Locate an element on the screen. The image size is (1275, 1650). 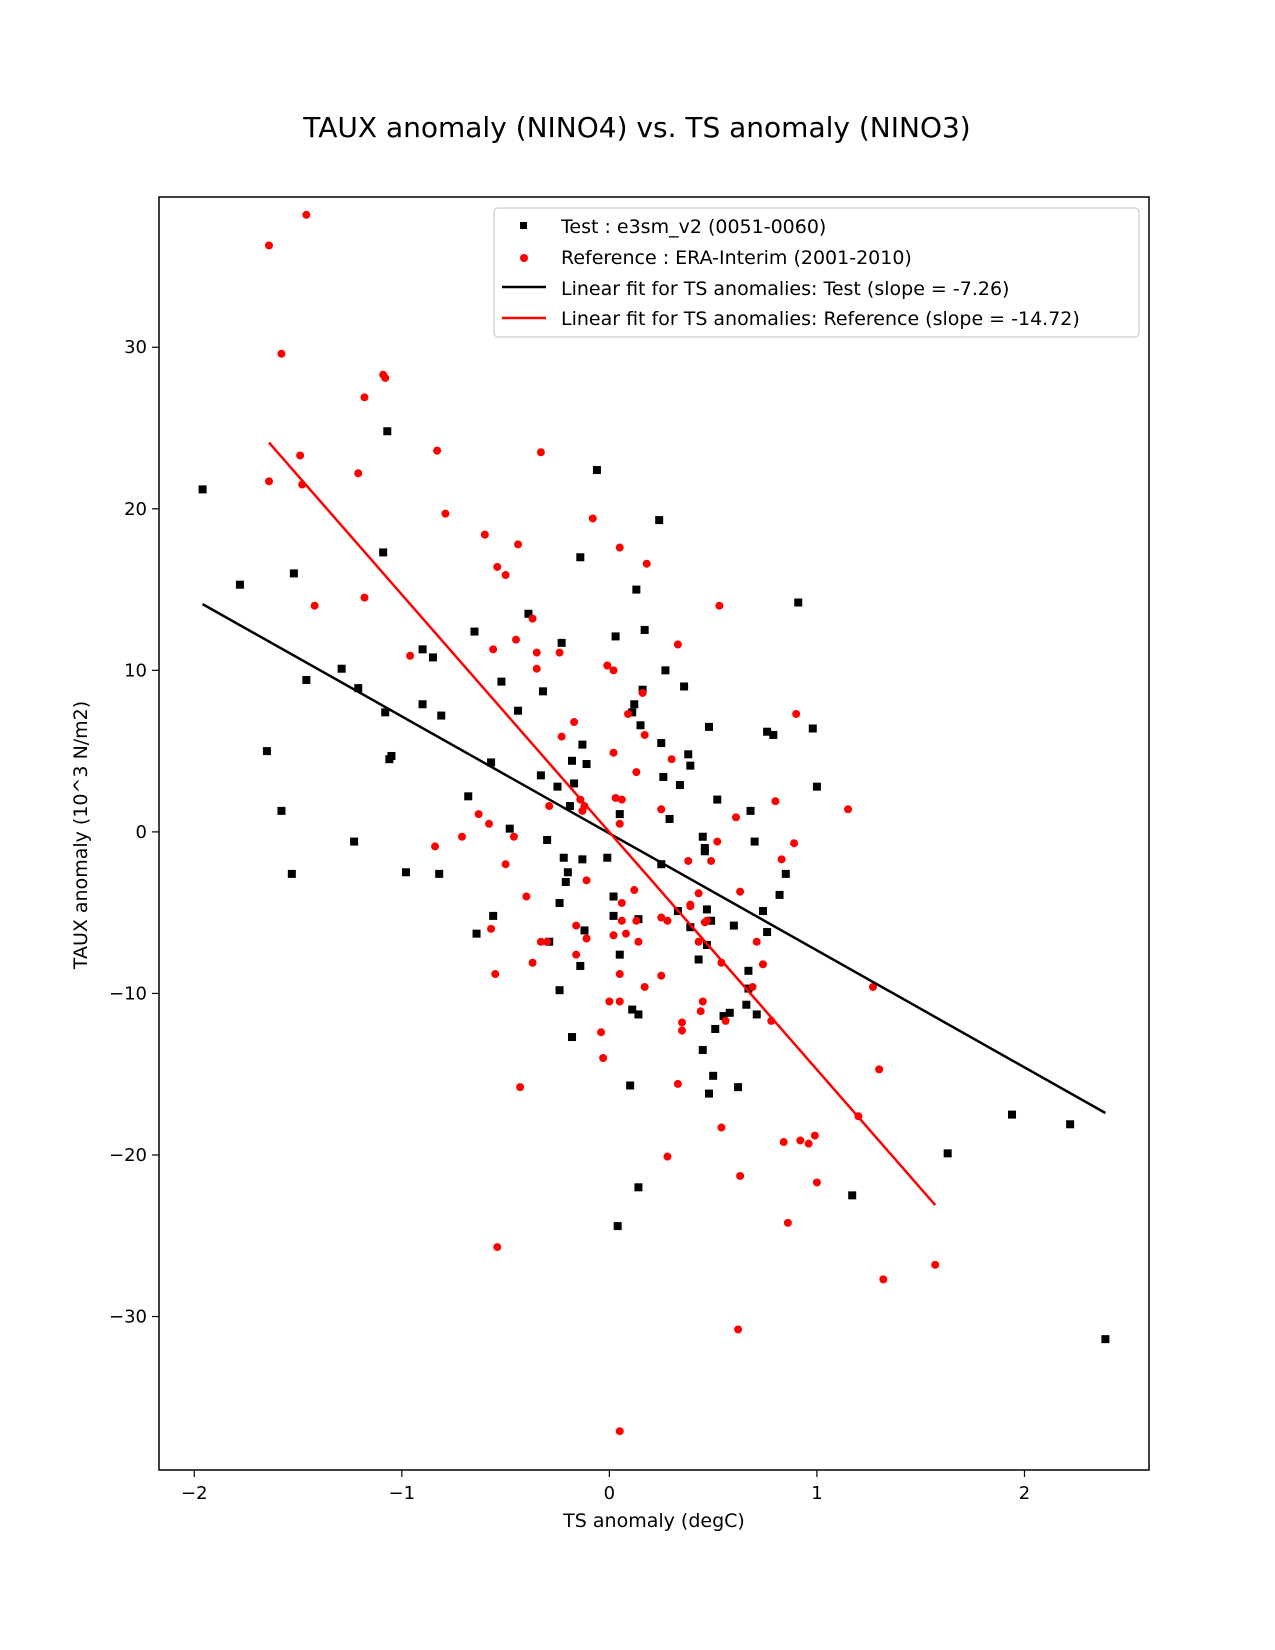
x-axis-label: TS anomaly (degC) is located at coordinates (653, 1521).